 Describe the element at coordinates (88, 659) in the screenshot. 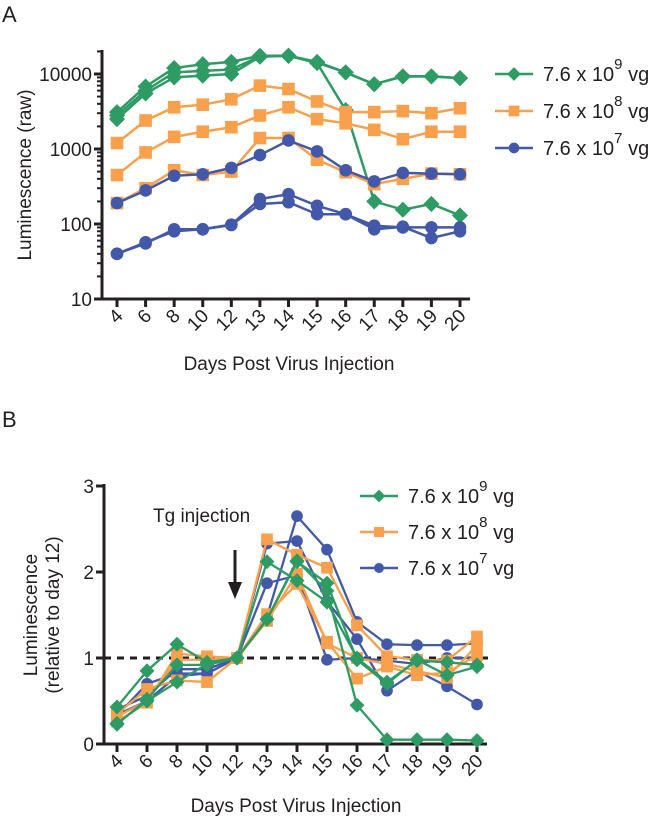

I see `y-tick-label: 1` at that location.